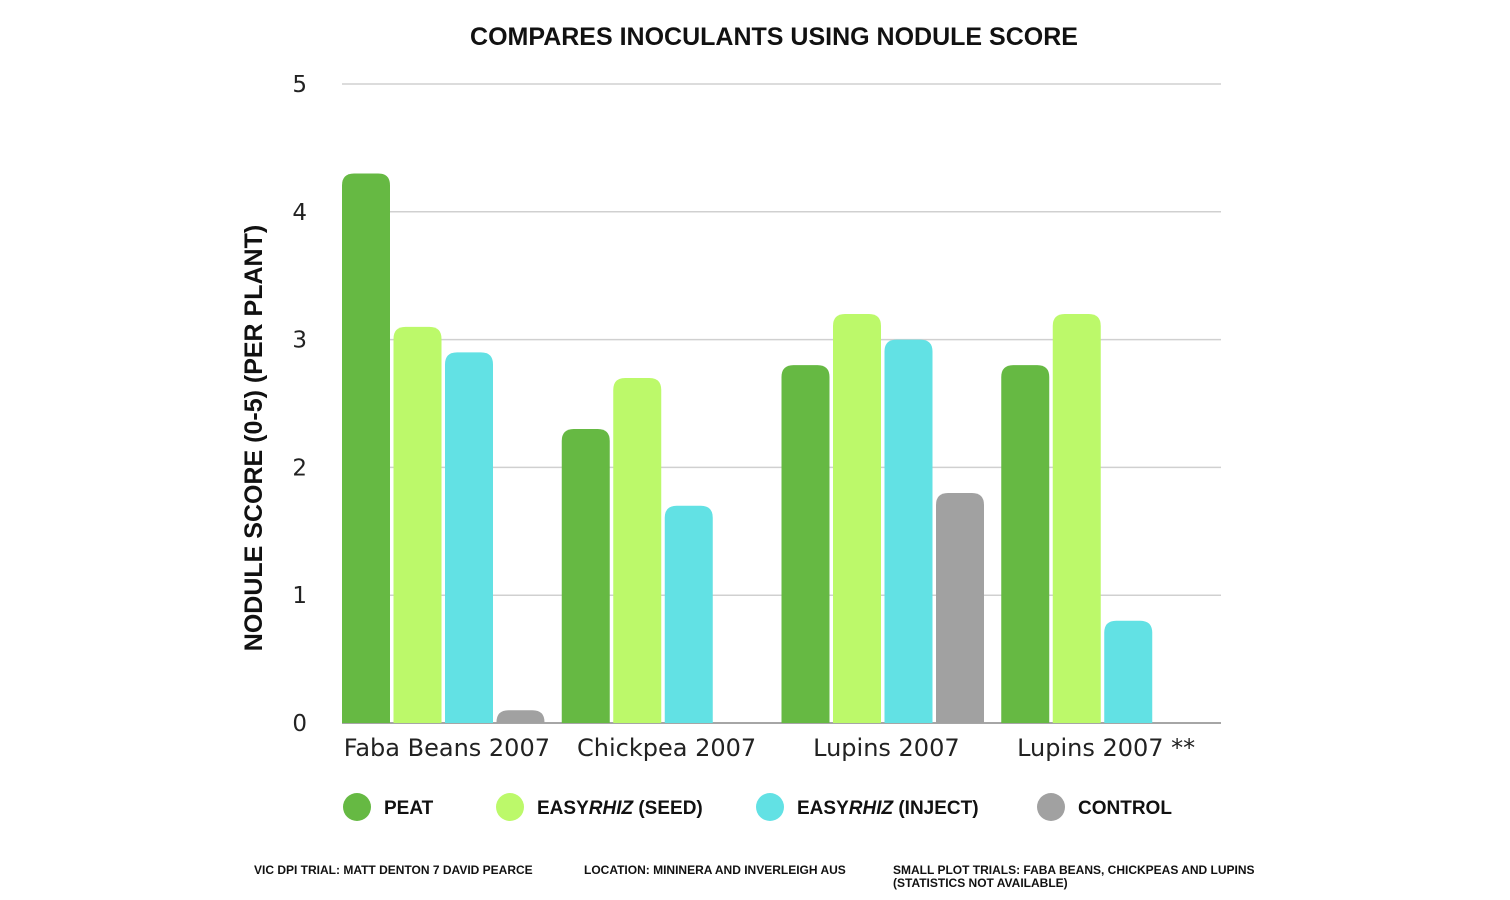  What do you see at coordinates (1106, 748) in the screenshot?
I see `x-tick-label: Lupins 2007 **` at bounding box center [1106, 748].